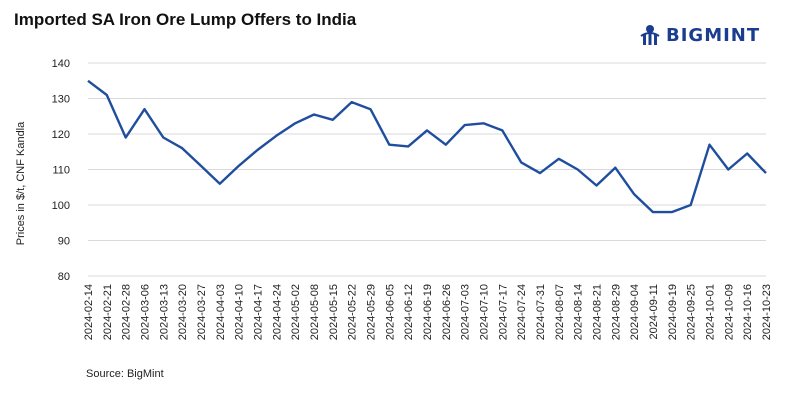 The height and width of the screenshot is (401, 800). What do you see at coordinates (485, 312) in the screenshot?
I see `x-tick-label: 2024-07-10` at bounding box center [485, 312].